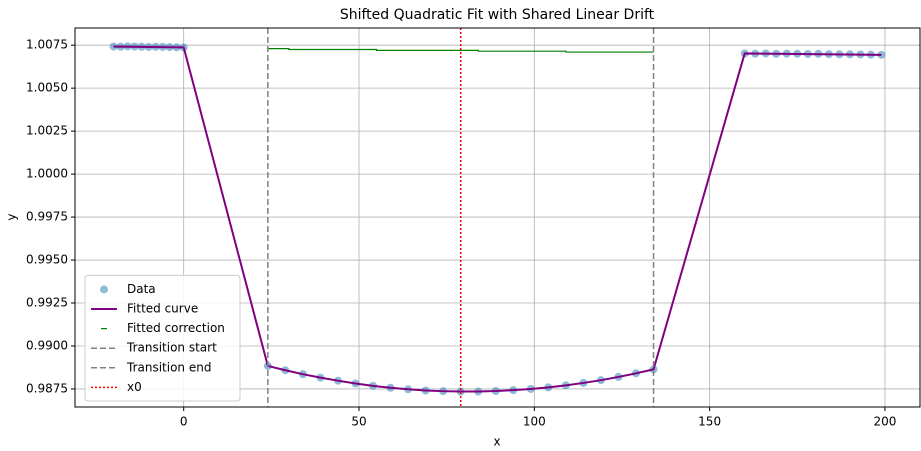  What do you see at coordinates (47, 260) in the screenshot?
I see `y-tick-label: 0.9950` at bounding box center [47, 260].